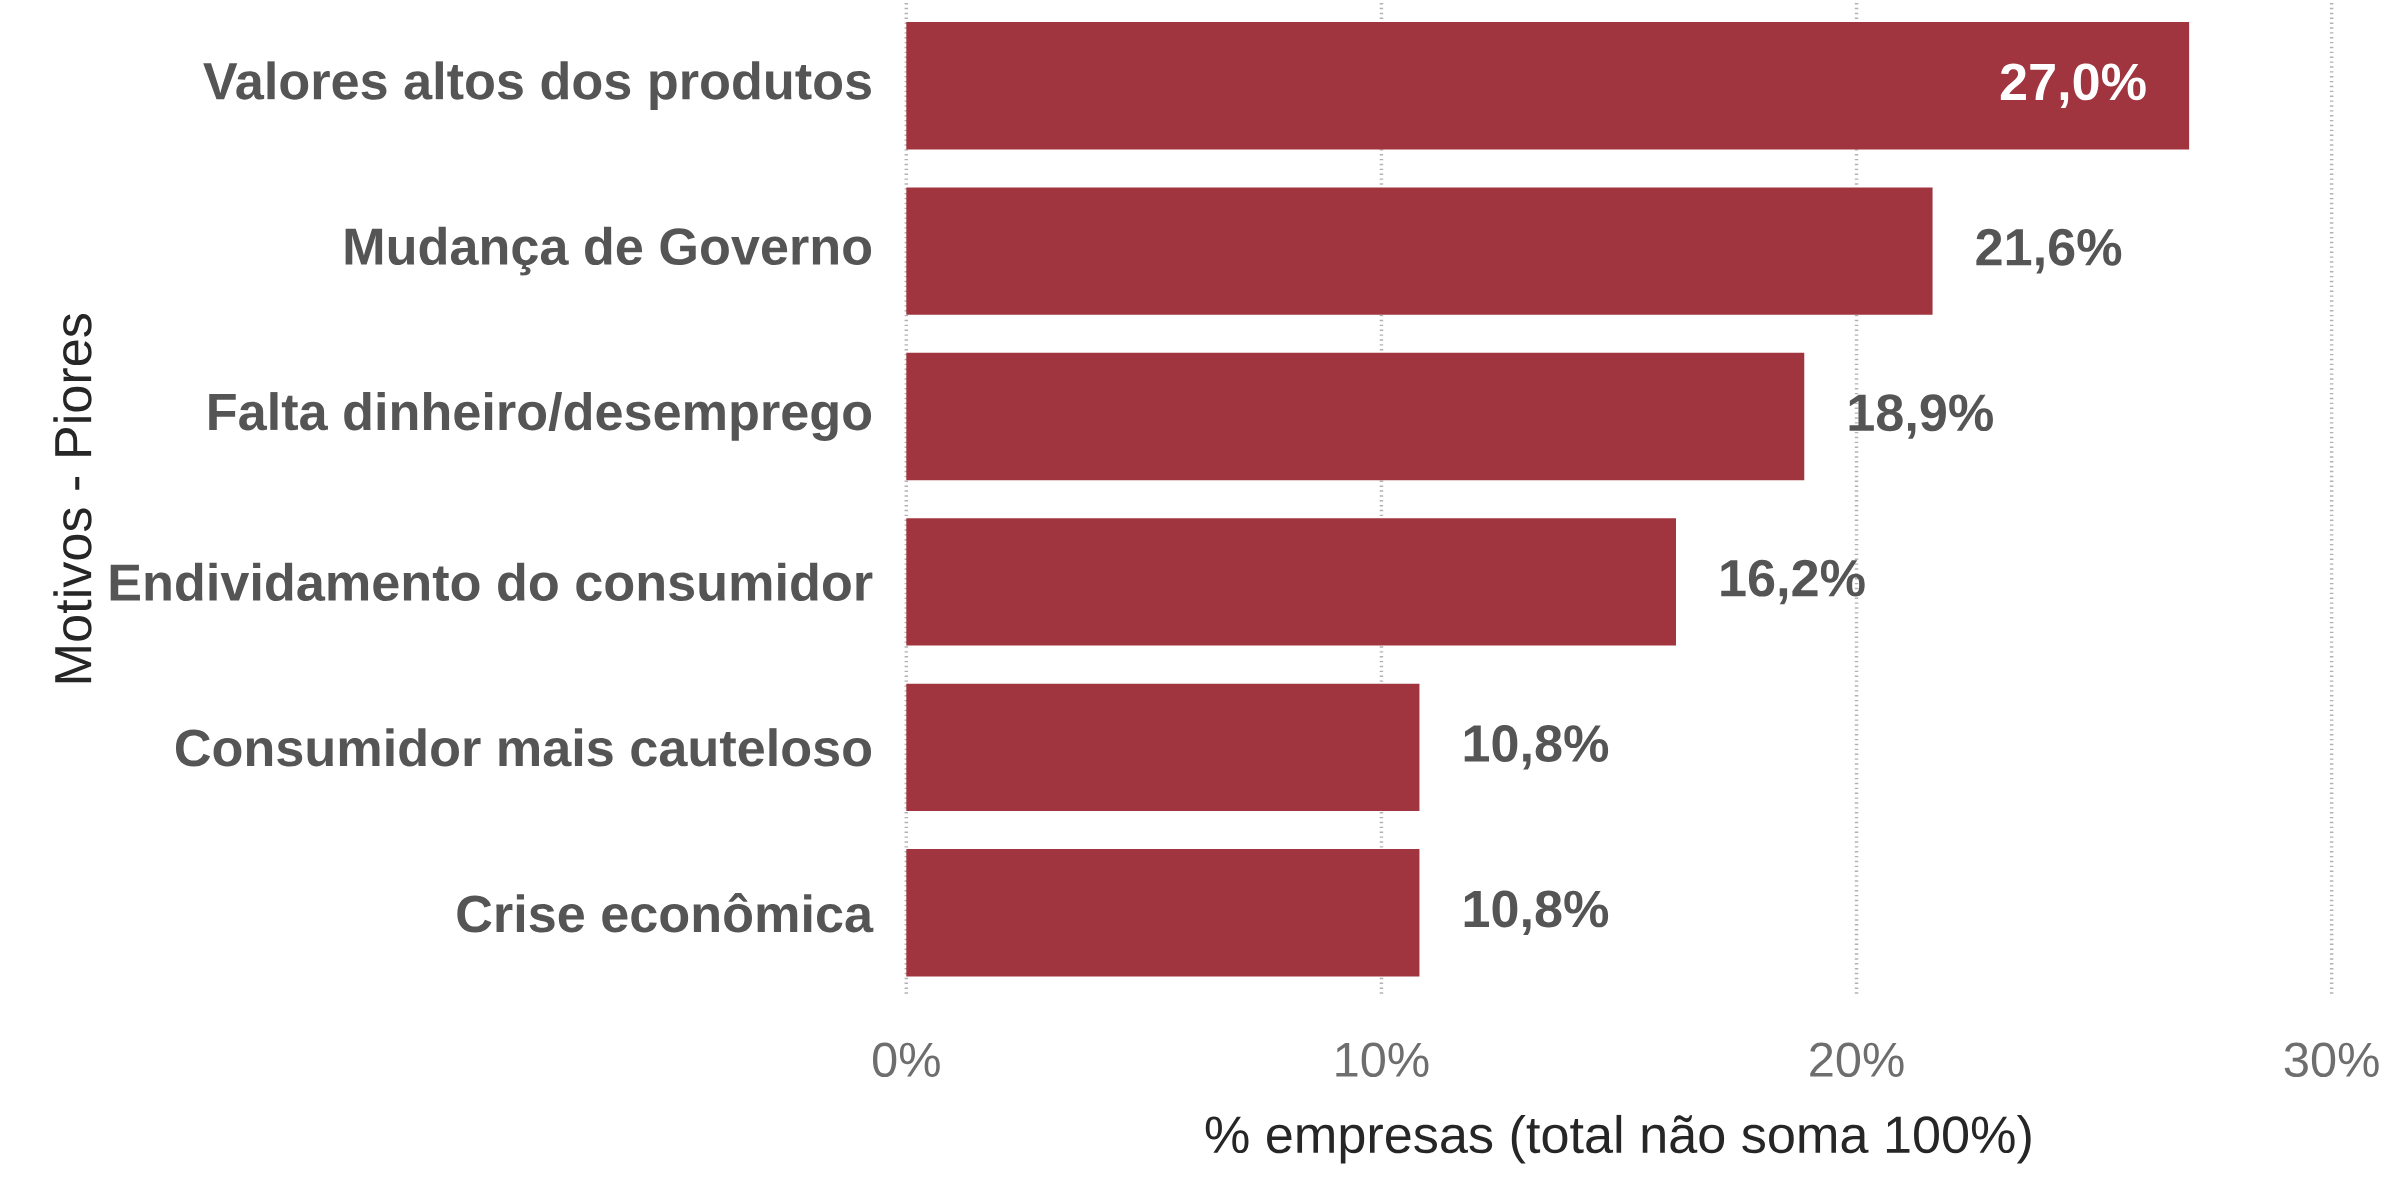  Describe the element at coordinates (2331, 1060) in the screenshot. I see `x-tick-label: 30%` at that location.